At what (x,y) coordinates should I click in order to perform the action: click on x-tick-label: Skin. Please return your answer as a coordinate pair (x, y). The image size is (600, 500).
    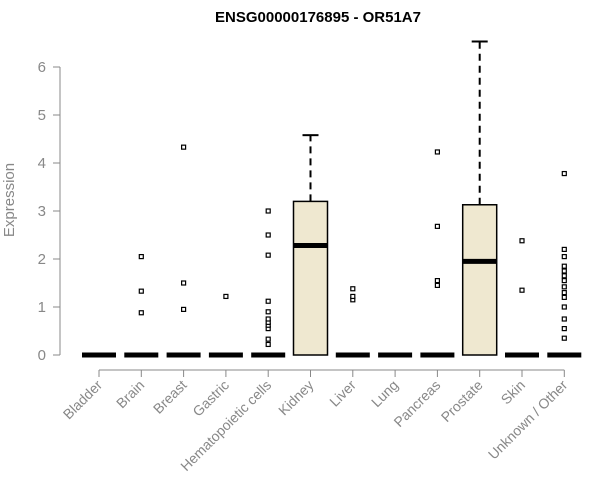
    Looking at the image, I should click on (513, 392).